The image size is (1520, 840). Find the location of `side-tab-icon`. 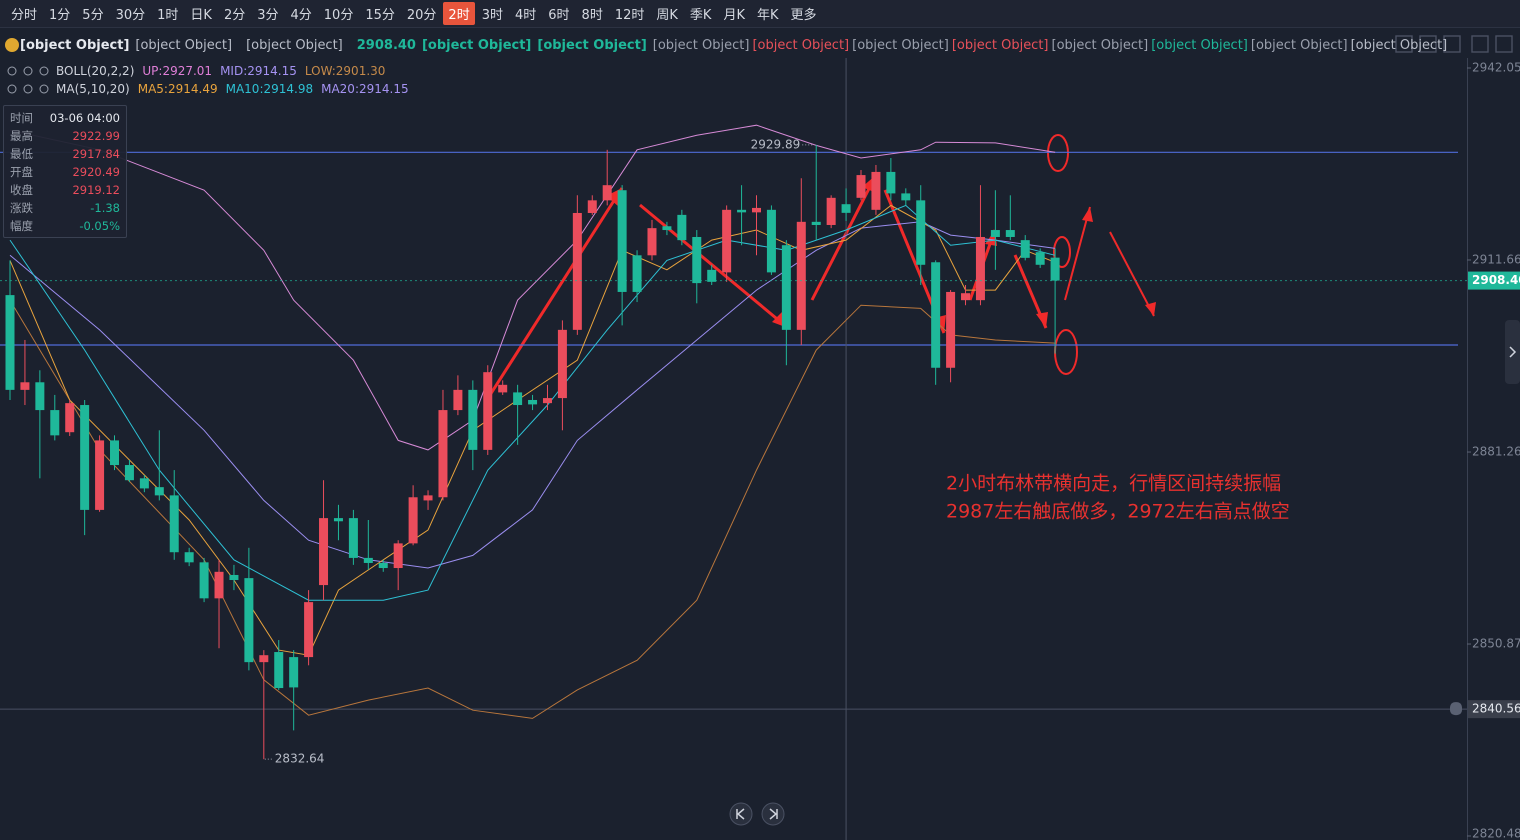

side-tab-icon is located at coordinates (1513, 352).